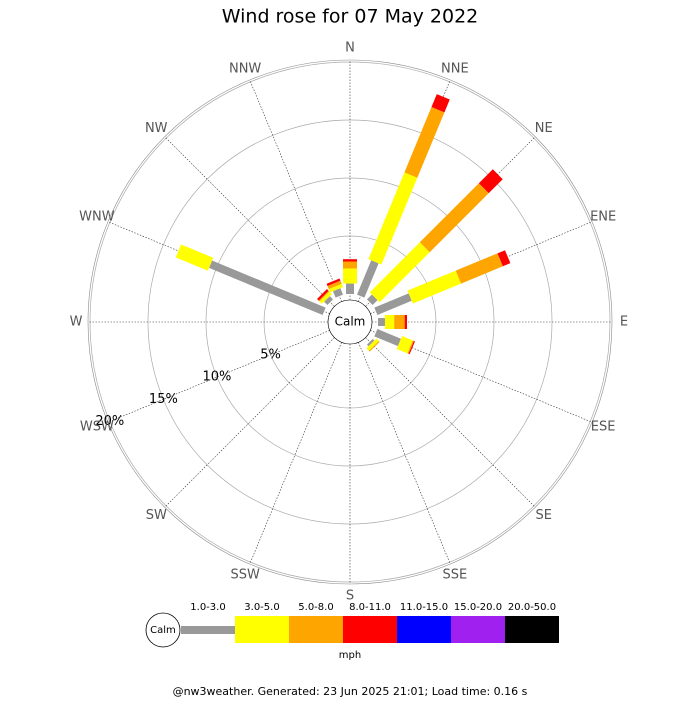 This screenshot has height=704, width=700. What do you see at coordinates (544, 128) in the screenshot?
I see `direction-label: NE` at bounding box center [544, 128].